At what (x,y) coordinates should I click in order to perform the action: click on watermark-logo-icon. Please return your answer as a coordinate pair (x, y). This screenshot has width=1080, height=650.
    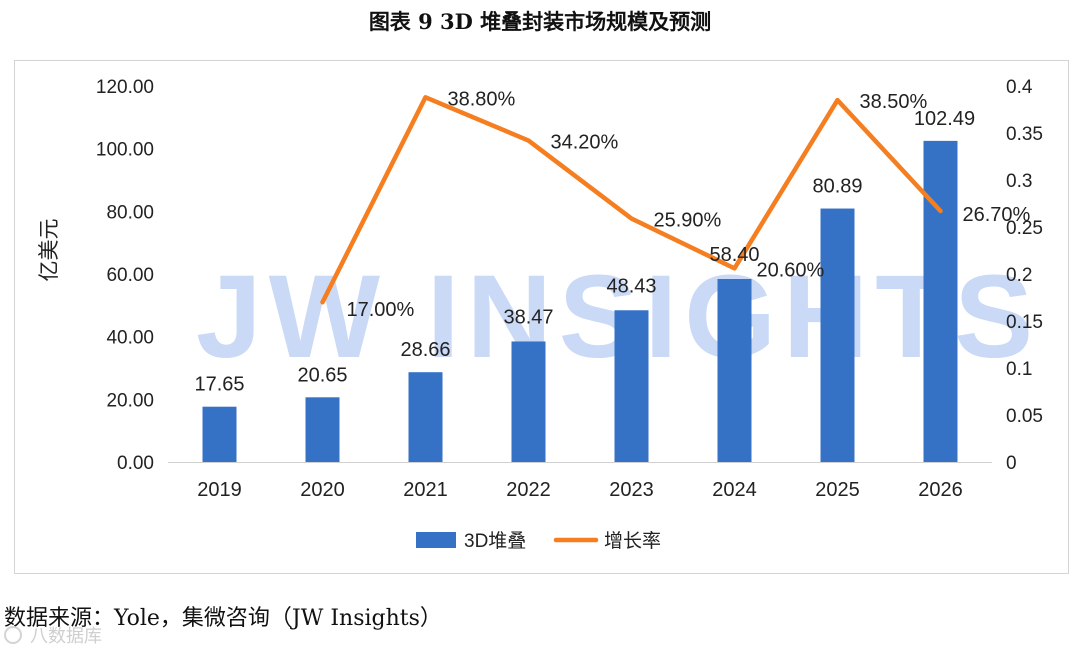
    Looking at the image, I should click on (13, 635).